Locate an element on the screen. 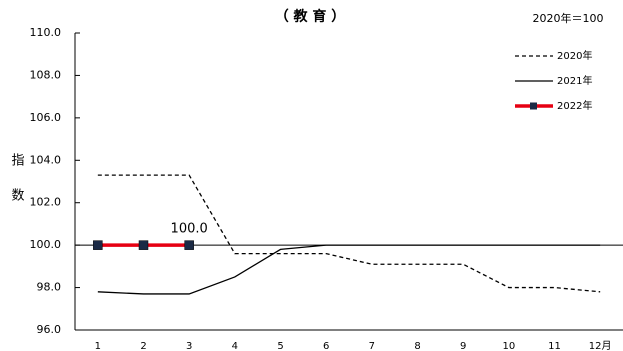 This screenshot has width=623, height=351. x-tick-label: 2 is located at coordinates (143, 346).